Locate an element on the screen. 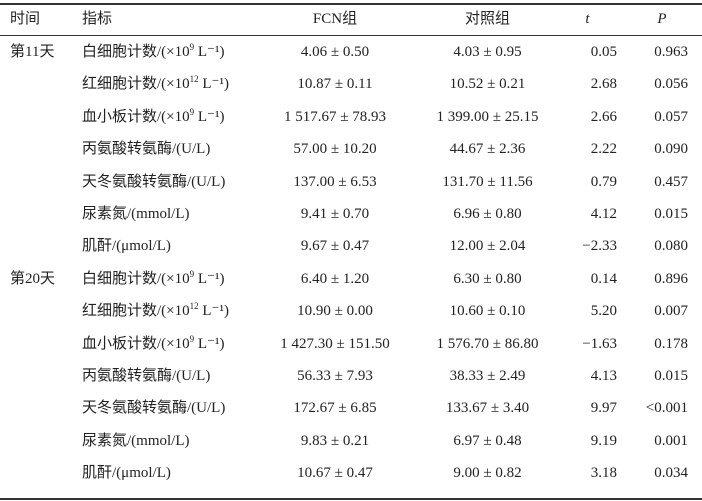 The image size is (702, 501). fcn-value: 10.87 ± 0.11 is located at coordinates (335, 84).